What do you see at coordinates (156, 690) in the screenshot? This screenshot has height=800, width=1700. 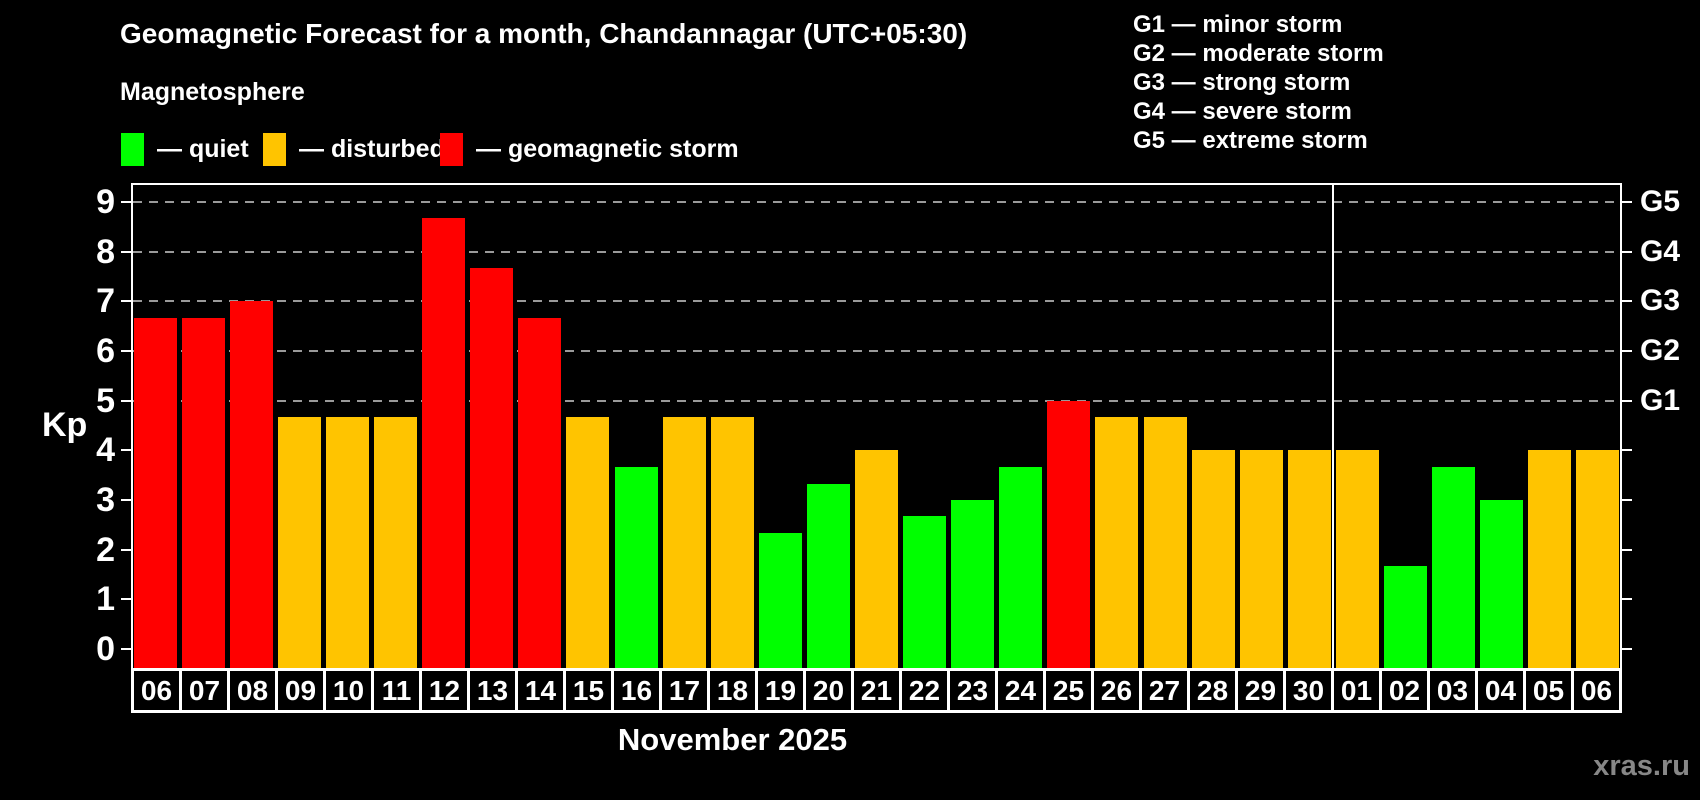 I see `day-label-06: 06` at bounding box center [156, 690].